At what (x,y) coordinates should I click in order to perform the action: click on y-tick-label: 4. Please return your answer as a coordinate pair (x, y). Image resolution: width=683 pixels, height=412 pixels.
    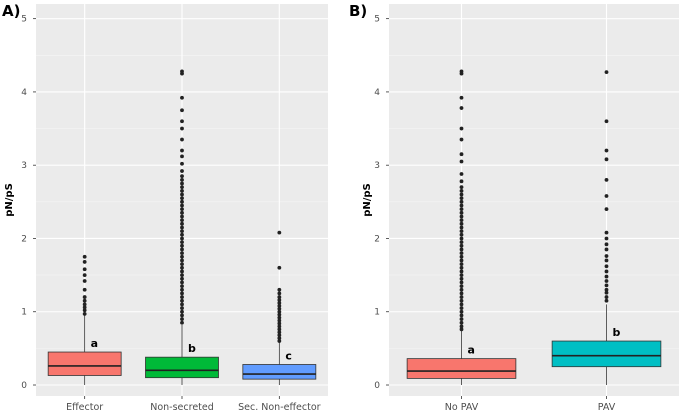
    Looking at the image, I should click on (24, 93).